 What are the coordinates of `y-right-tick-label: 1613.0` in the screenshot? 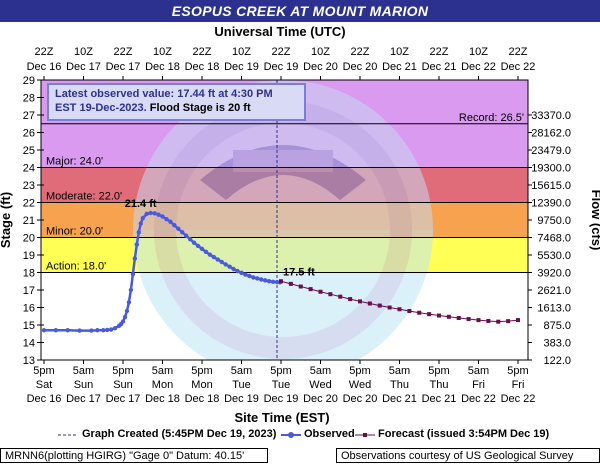 It's located at (554, 309).